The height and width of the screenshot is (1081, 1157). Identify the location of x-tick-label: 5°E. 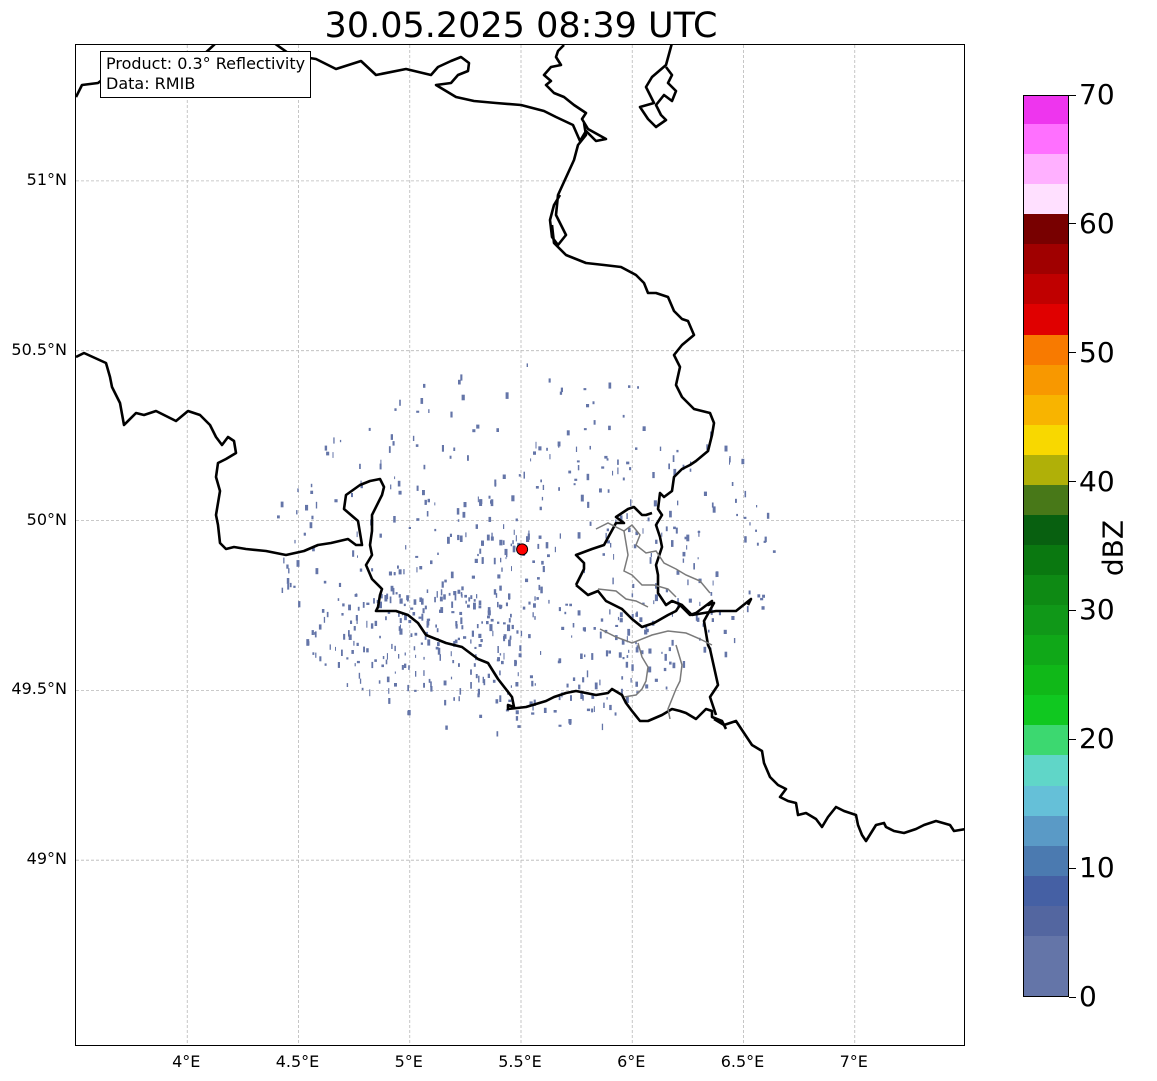
(408, 1061).